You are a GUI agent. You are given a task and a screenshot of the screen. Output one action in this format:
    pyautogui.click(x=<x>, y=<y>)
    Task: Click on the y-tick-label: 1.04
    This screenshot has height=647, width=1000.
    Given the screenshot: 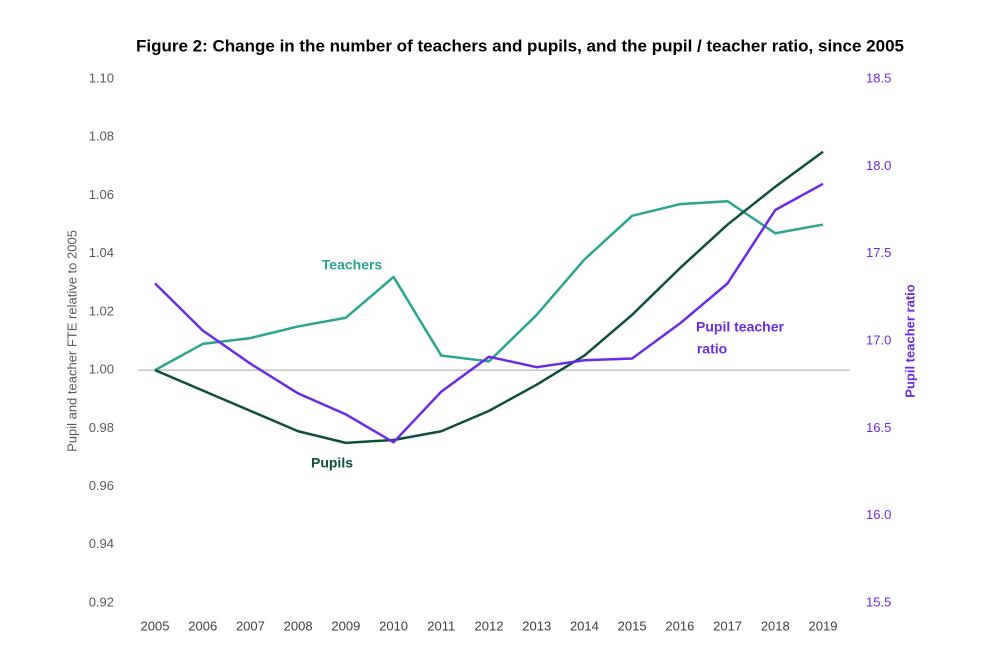 What is the action you would take?
    pyautogui.click(x=101, y=252)
    